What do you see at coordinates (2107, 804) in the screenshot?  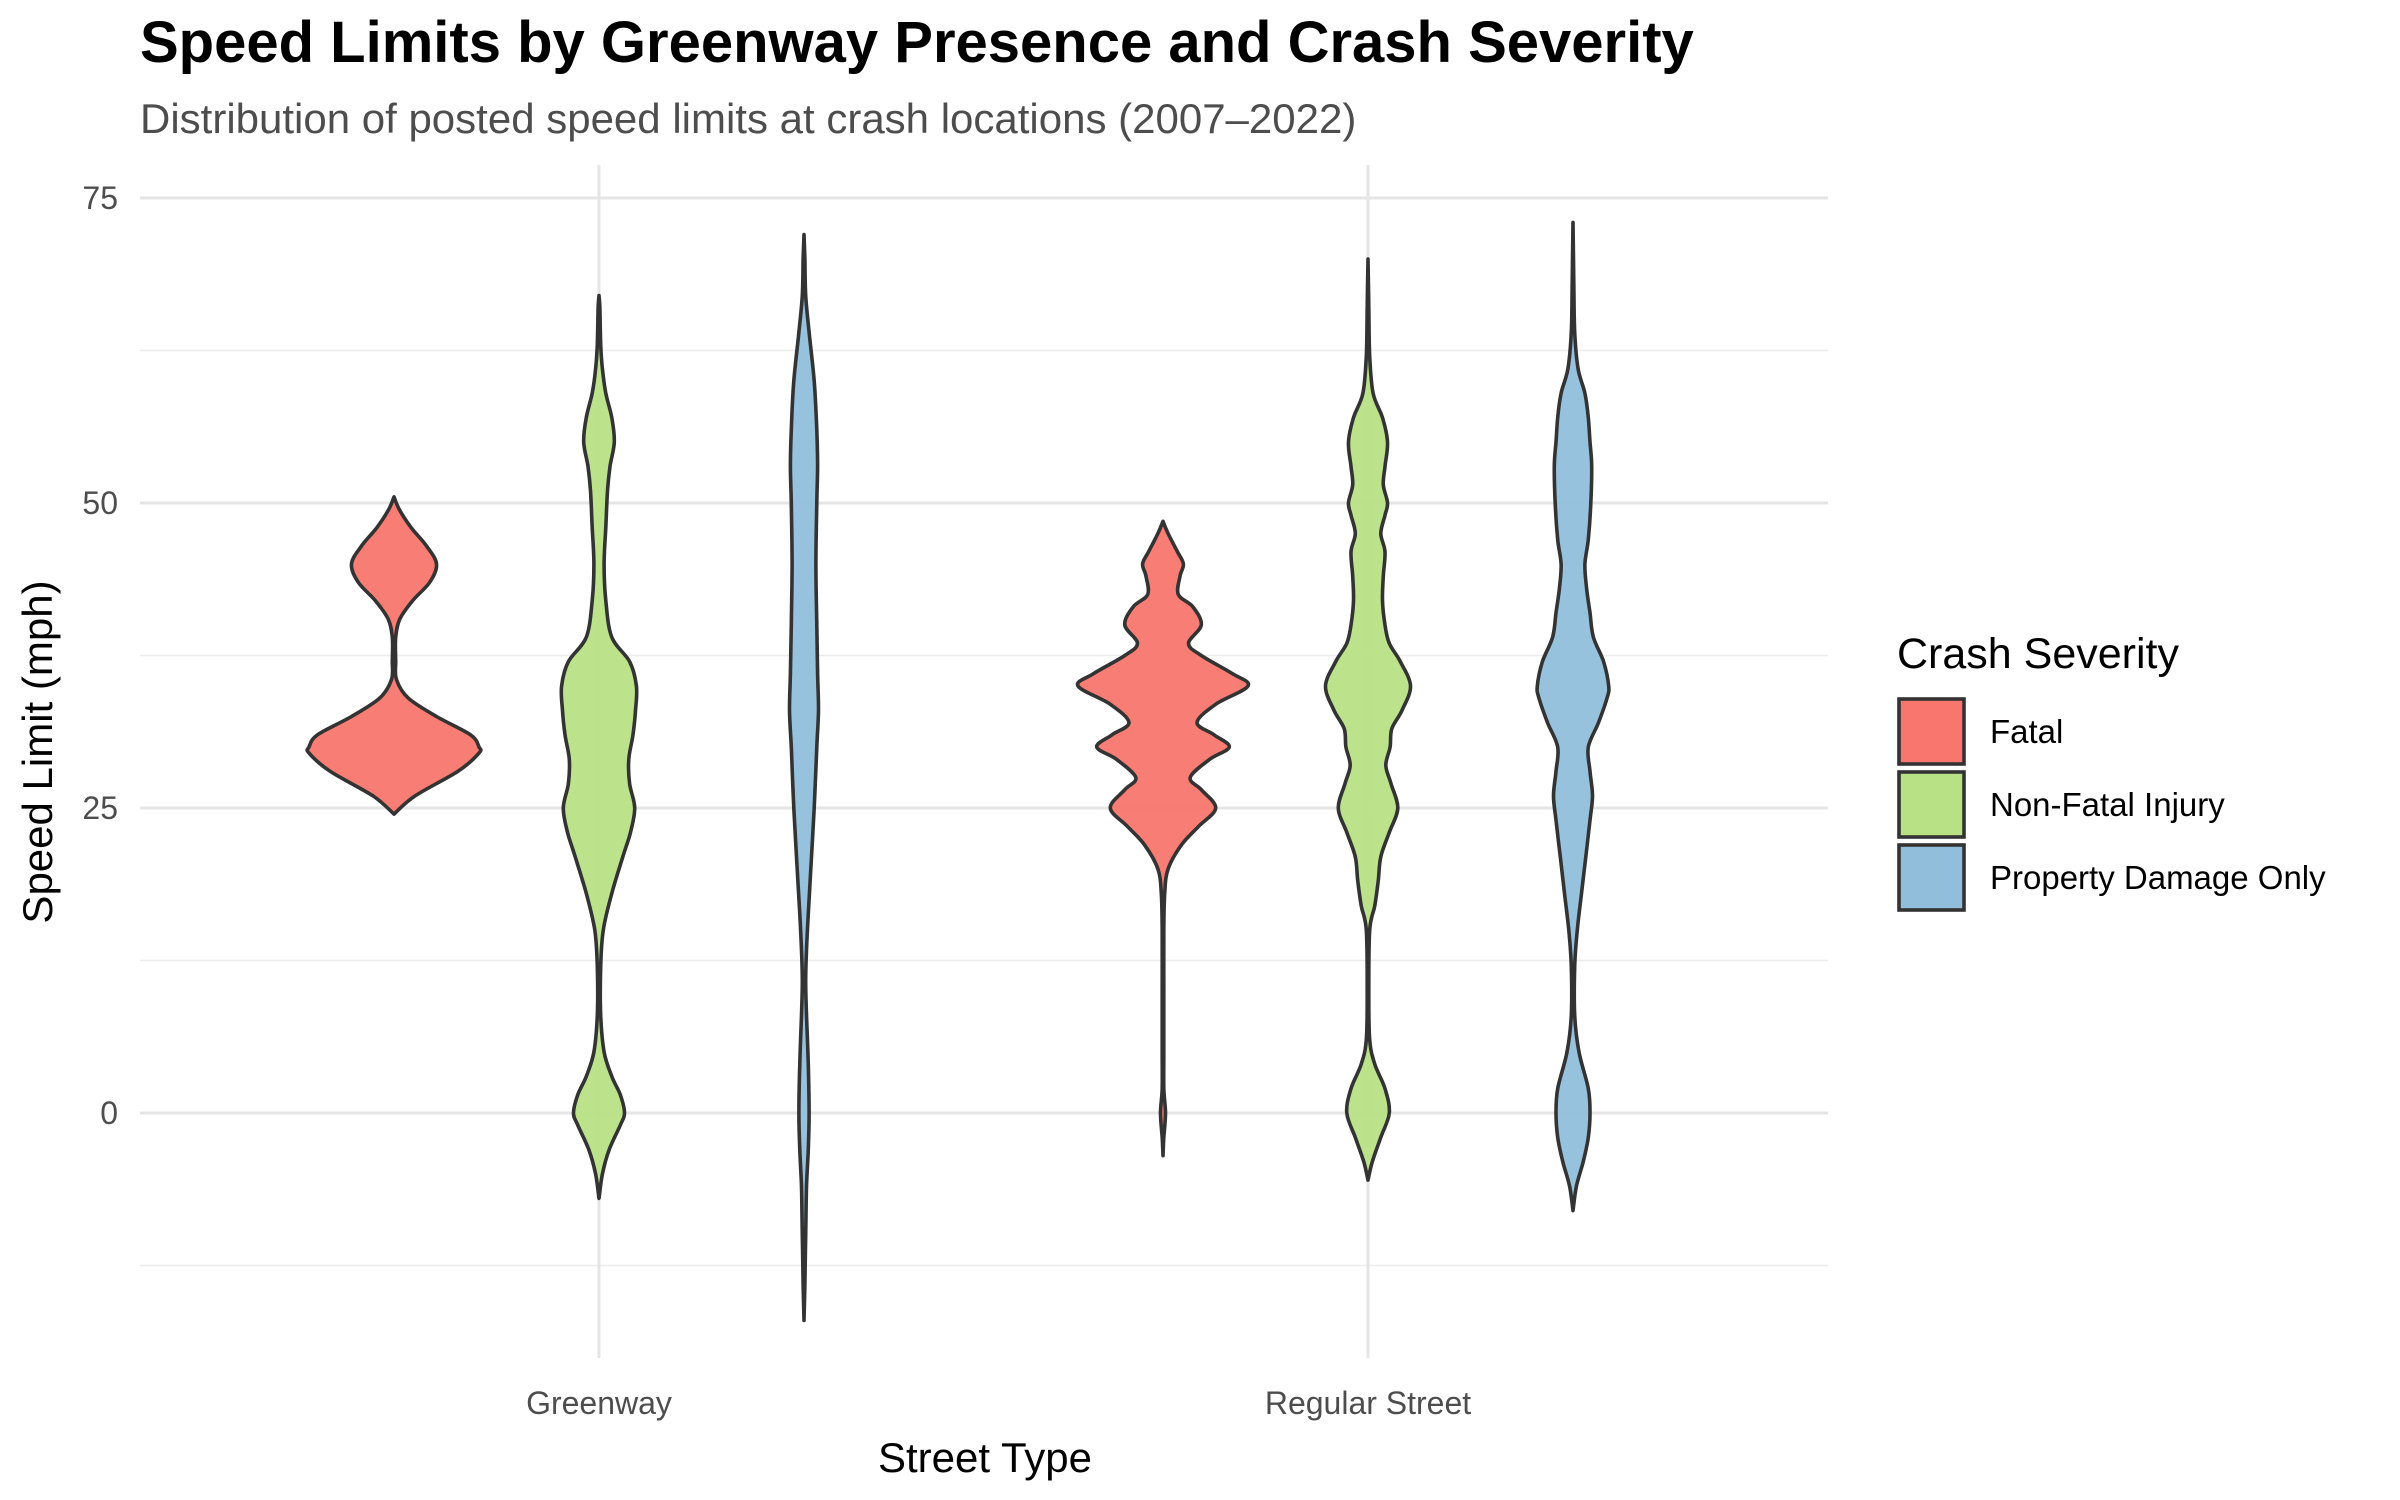 I see `legend-label: Non-Fatal Injury` at bounding box center [2107, 804].